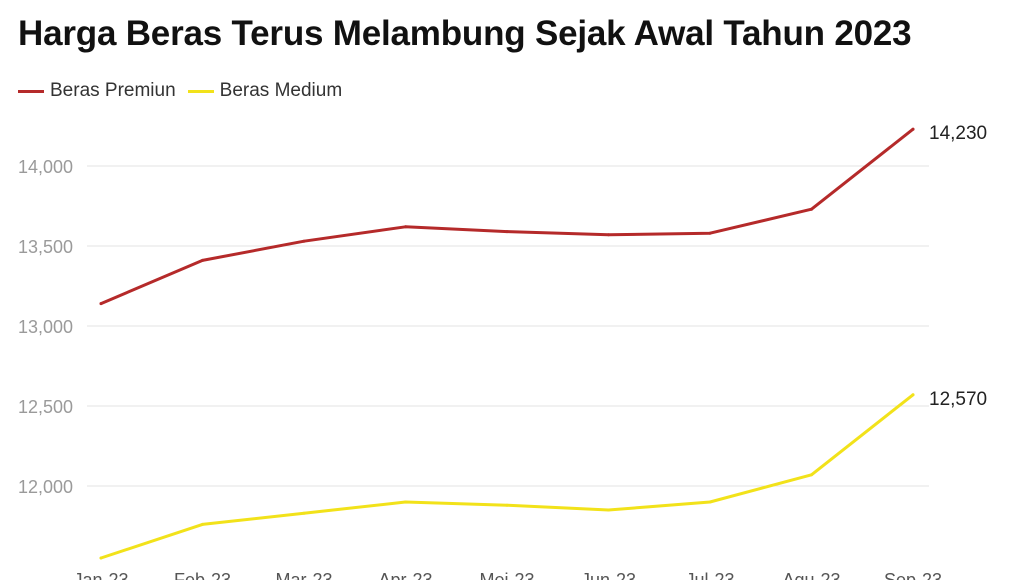 The image size is (1021, 580). What do you see at coordinates (608, 575) in the screenshot?
I see `x-tick-label: Jun-23` at bounding box center [608, 575].